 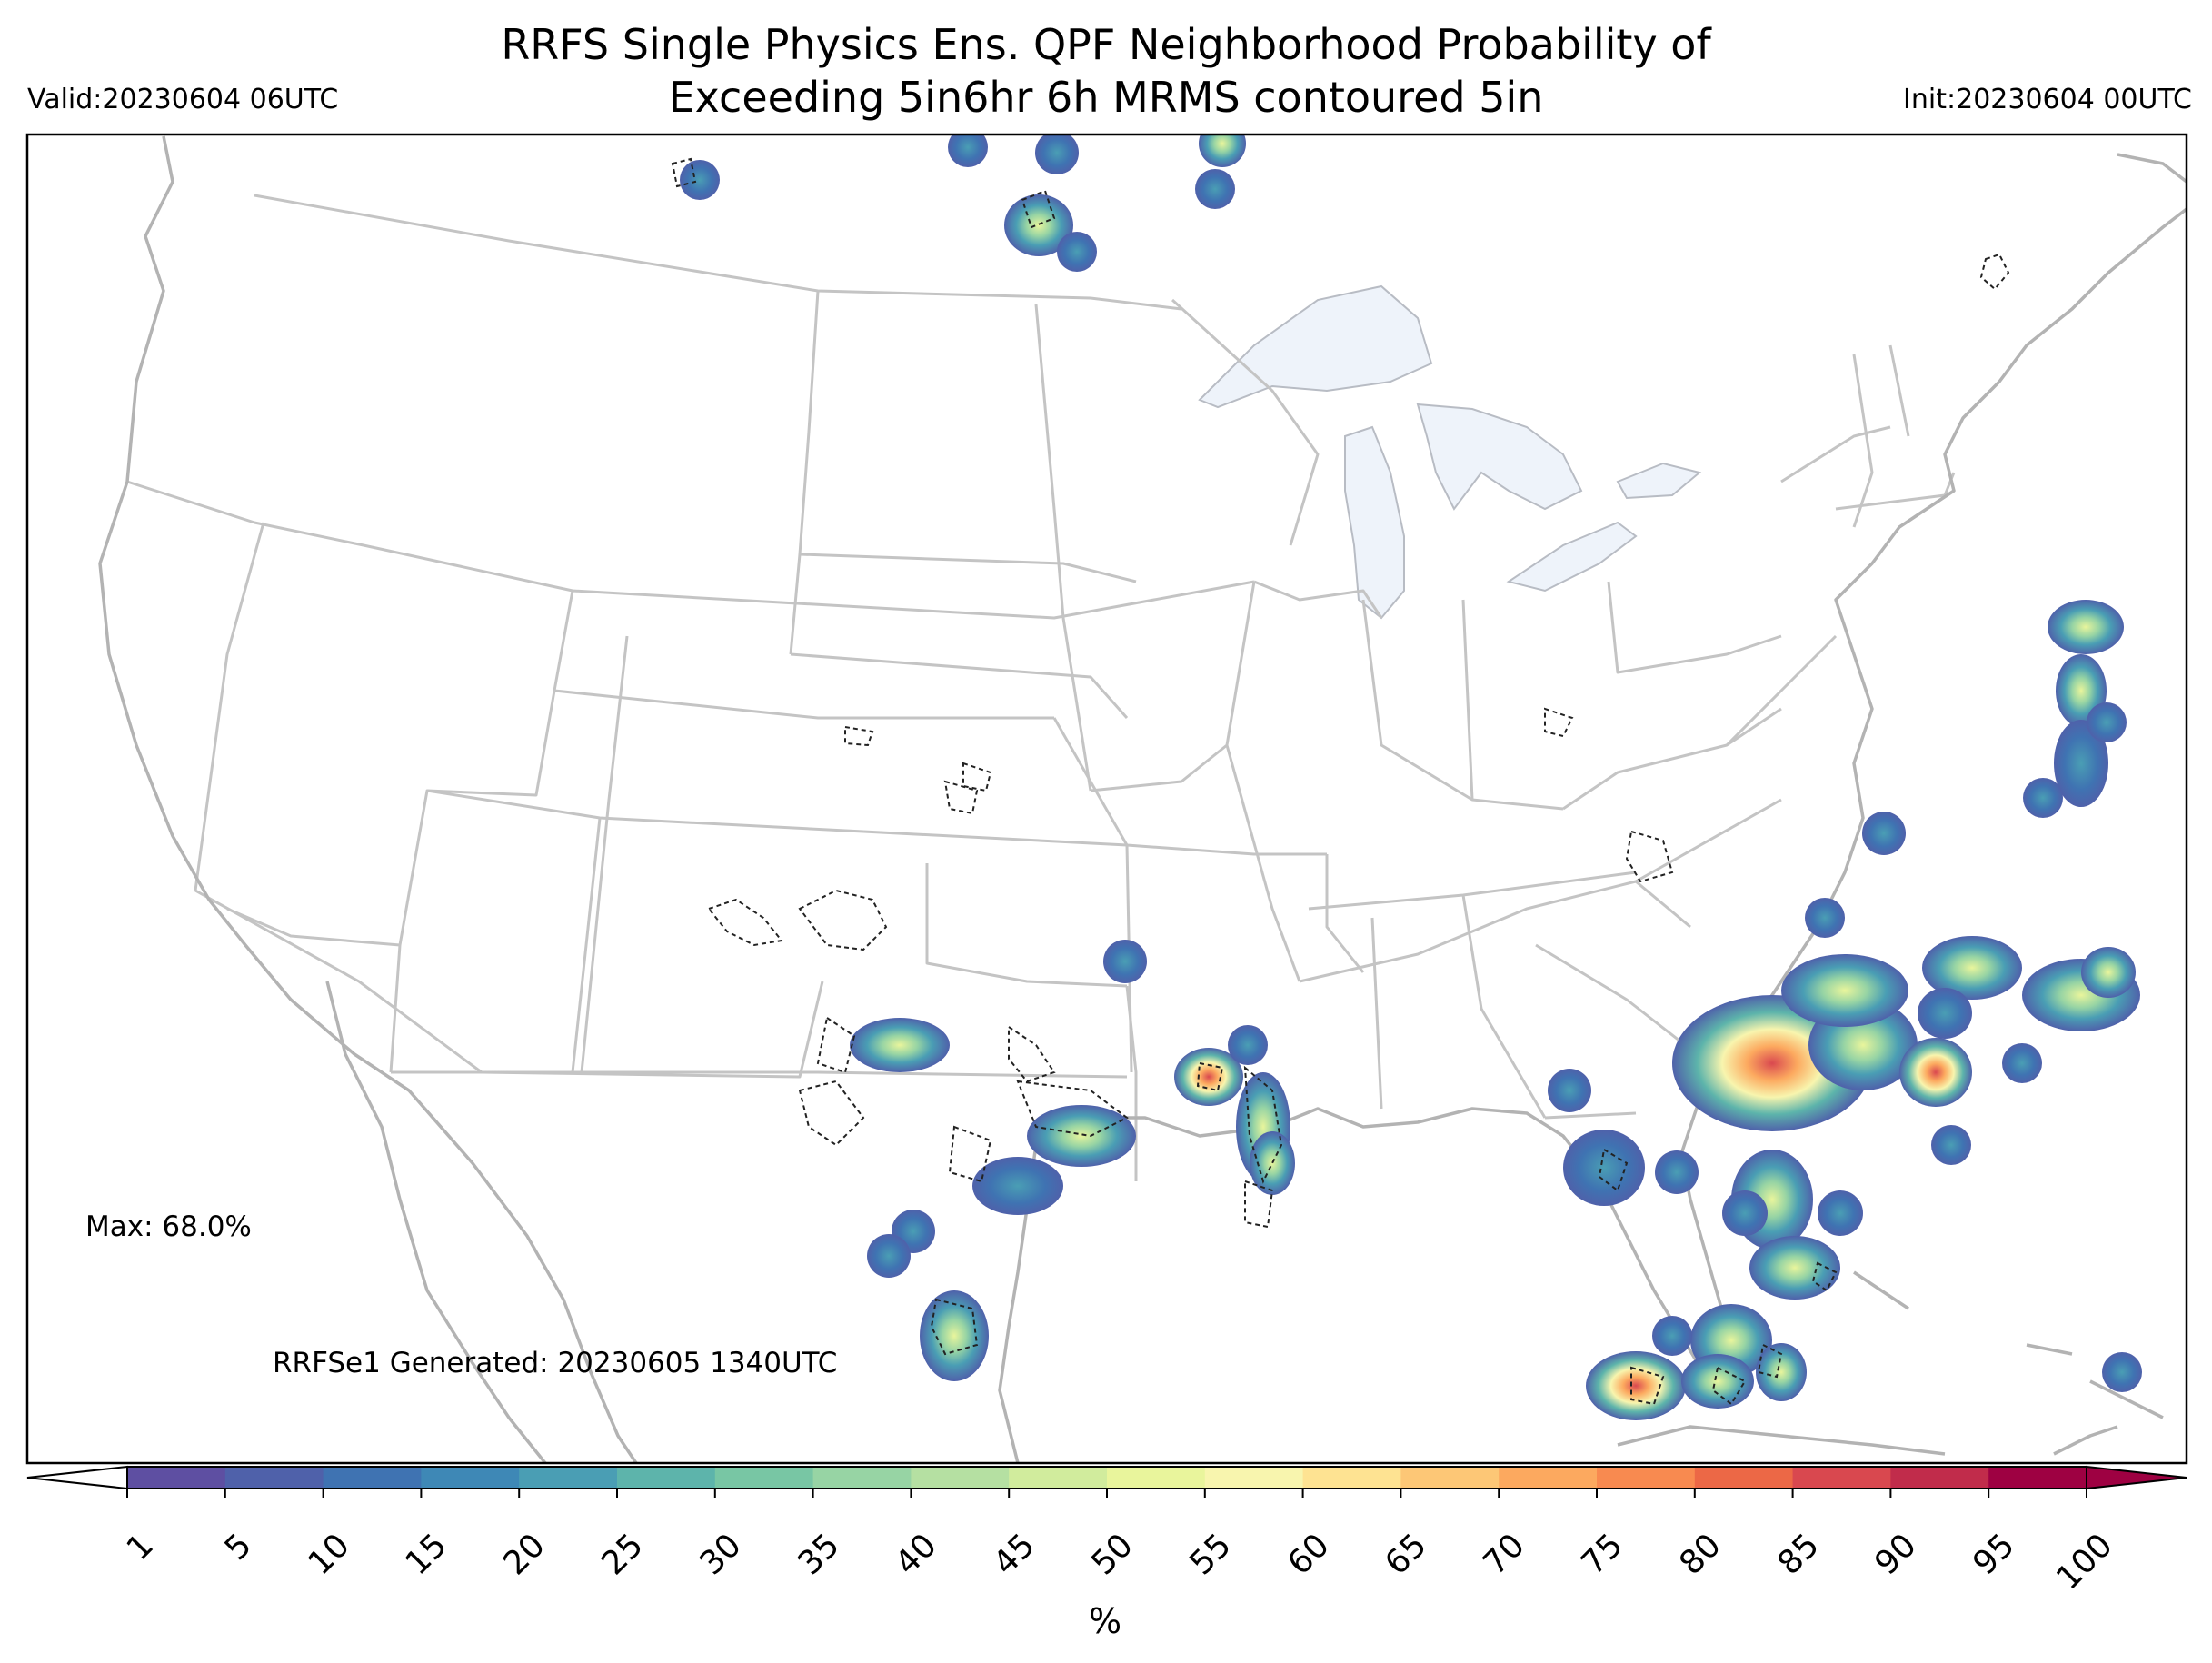 I want to click on max-value-label: Max: 68.0%, so click(x=168, y=1226).